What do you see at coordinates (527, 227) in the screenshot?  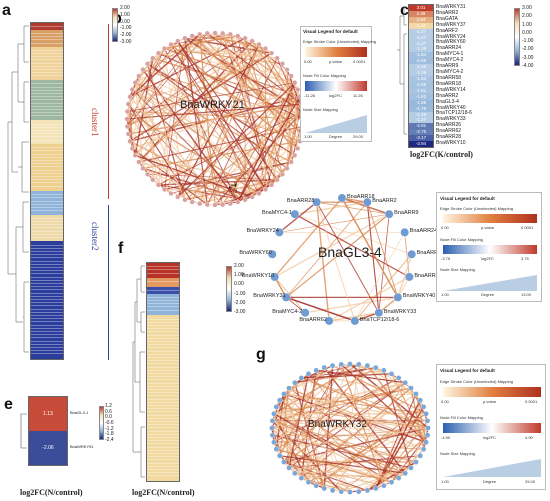 I see `edge-max: 0.0001` at bounding box center [527, 227].